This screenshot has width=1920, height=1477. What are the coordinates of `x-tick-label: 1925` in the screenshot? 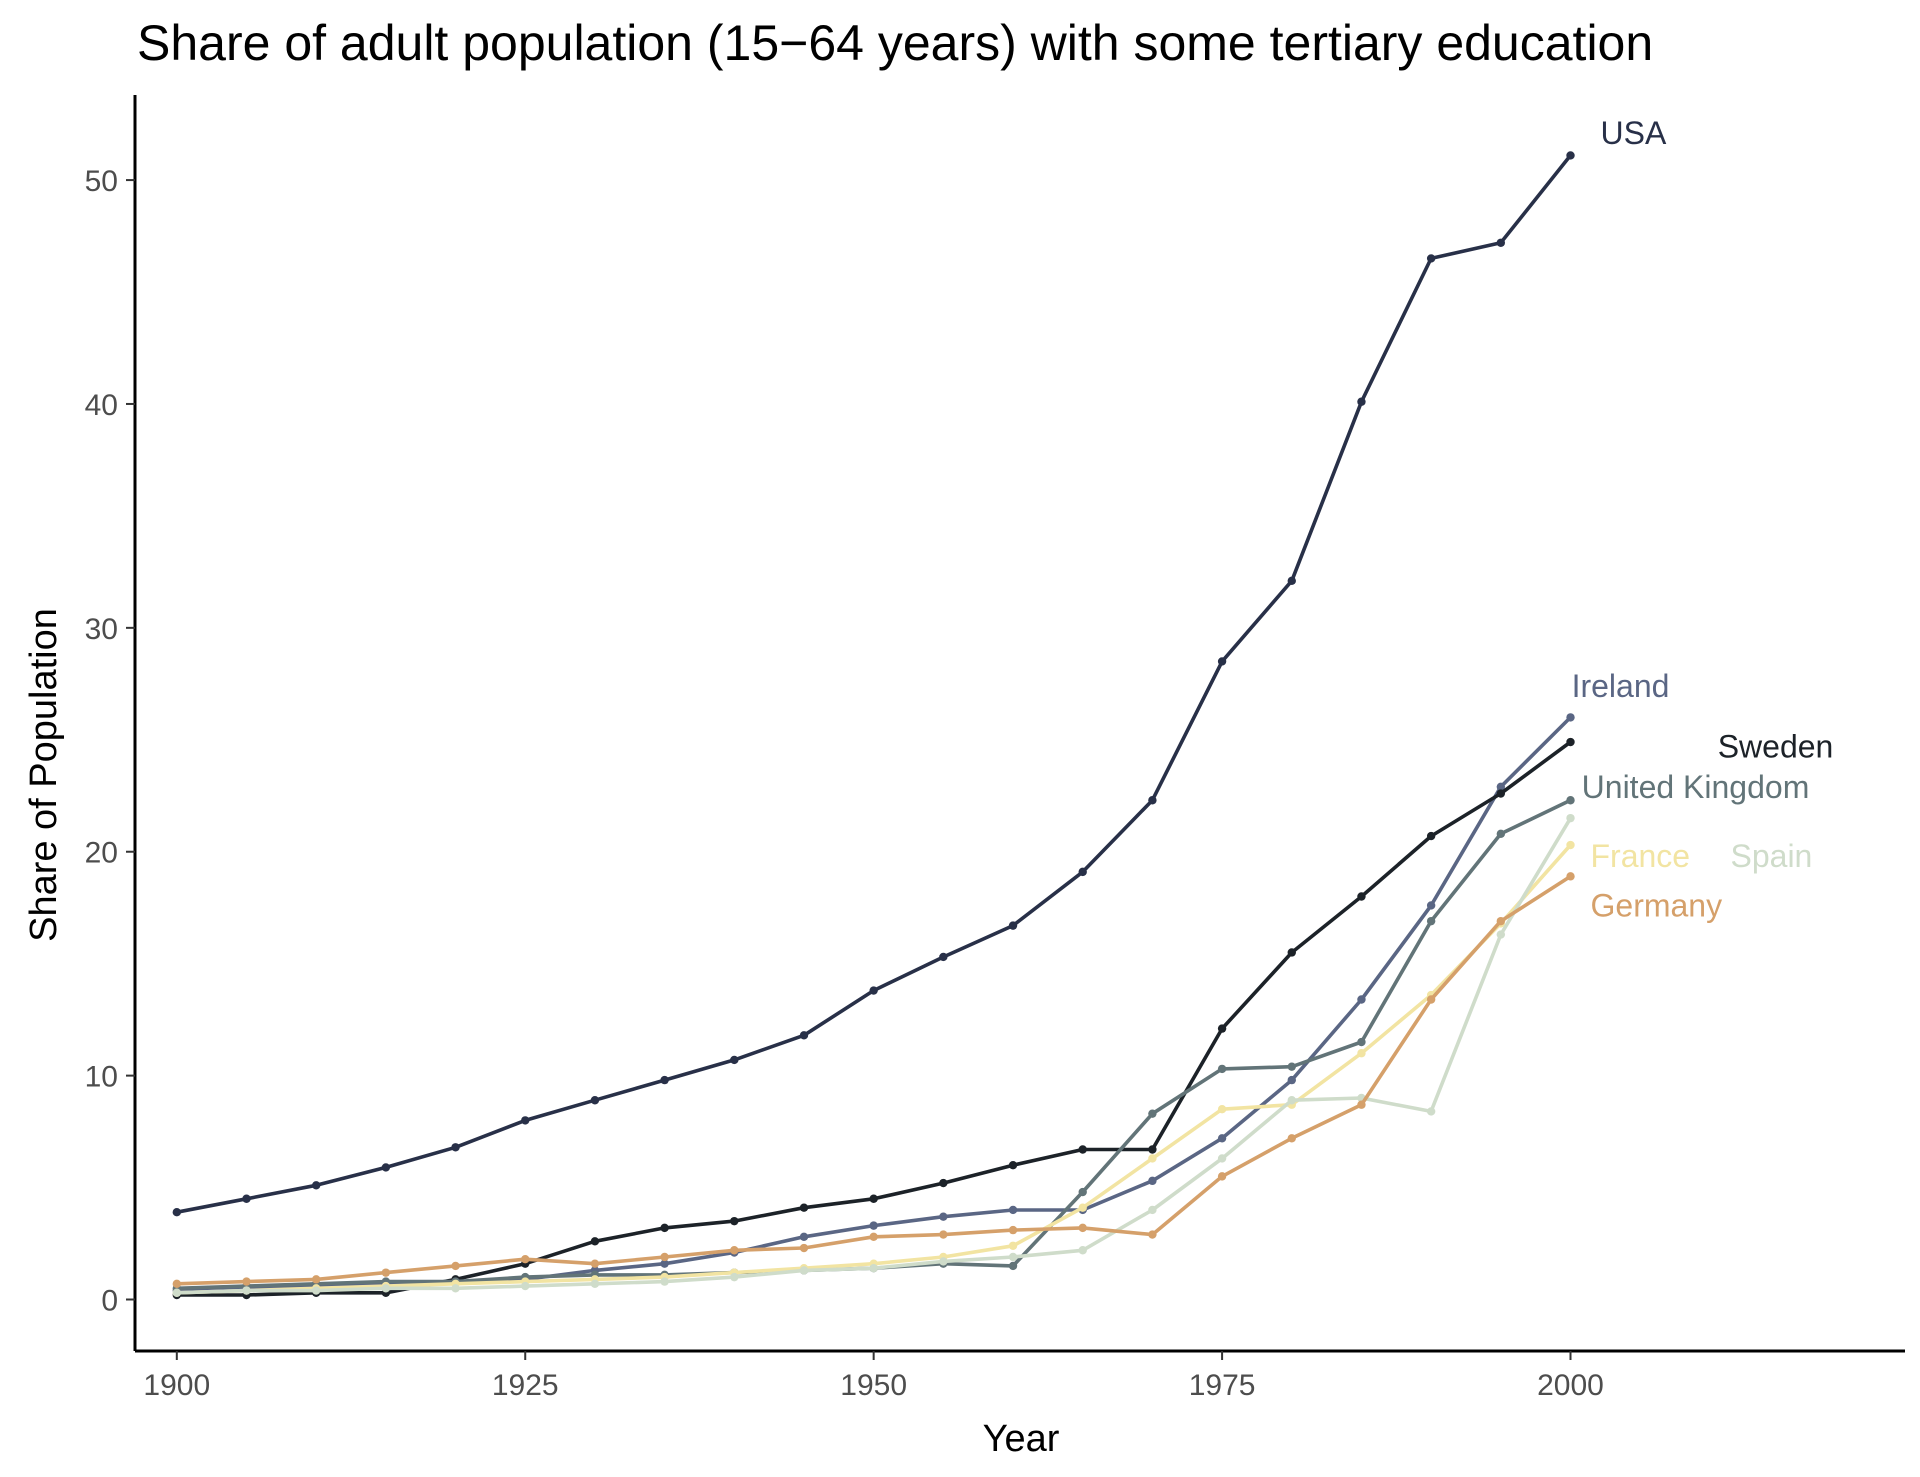 It's located at (525, 1385).